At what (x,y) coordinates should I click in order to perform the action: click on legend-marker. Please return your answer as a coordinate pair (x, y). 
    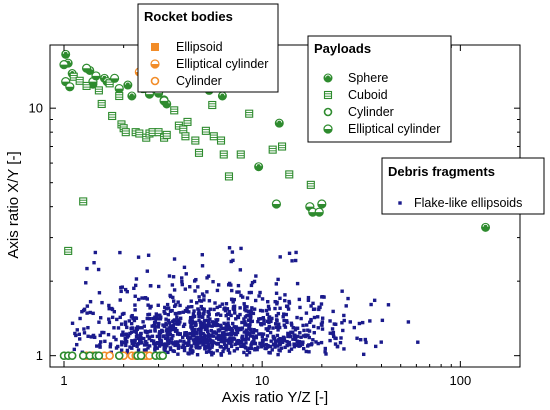
    Looking at the image, I should click on (328, 112).